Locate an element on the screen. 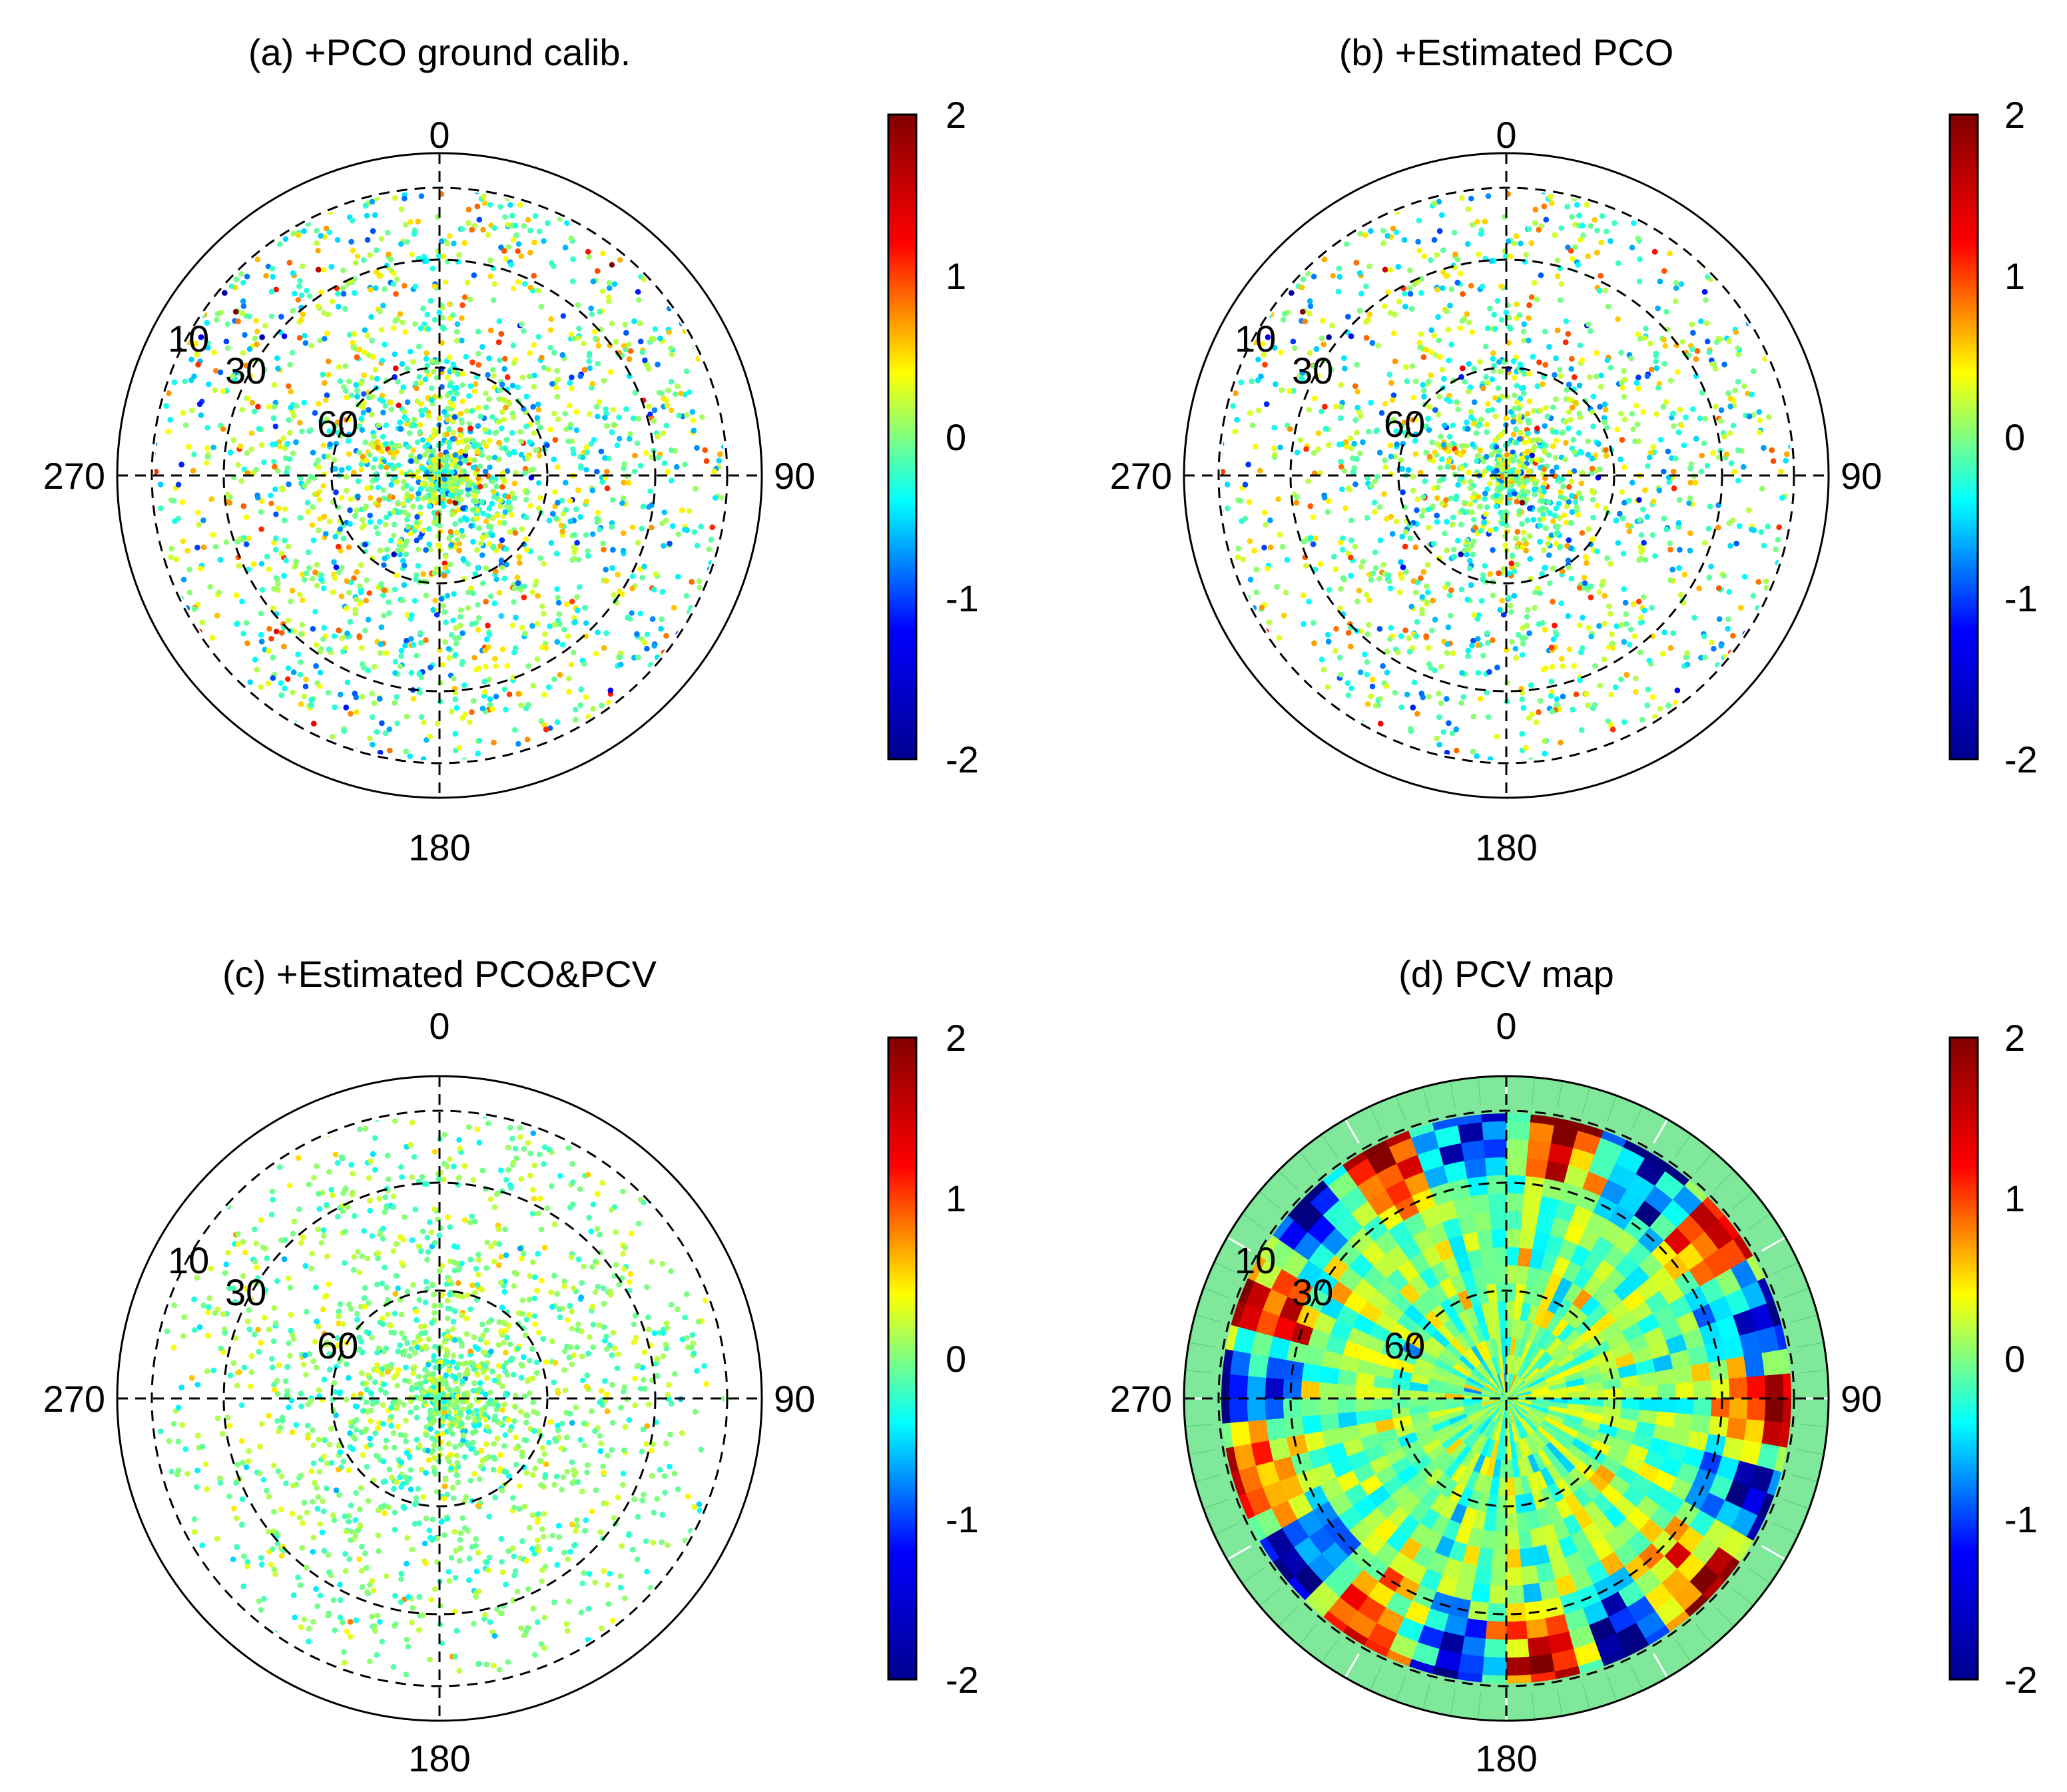  residual-scatter is located at coordinates (442, 477).